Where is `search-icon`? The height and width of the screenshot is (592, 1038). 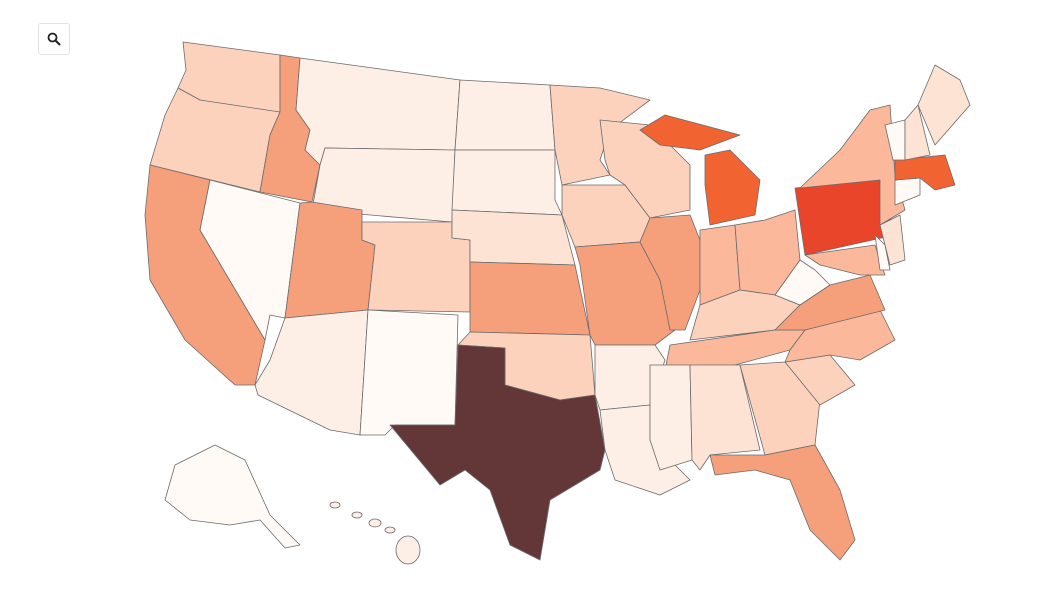
search-icon is located at coordinates (54, 39).